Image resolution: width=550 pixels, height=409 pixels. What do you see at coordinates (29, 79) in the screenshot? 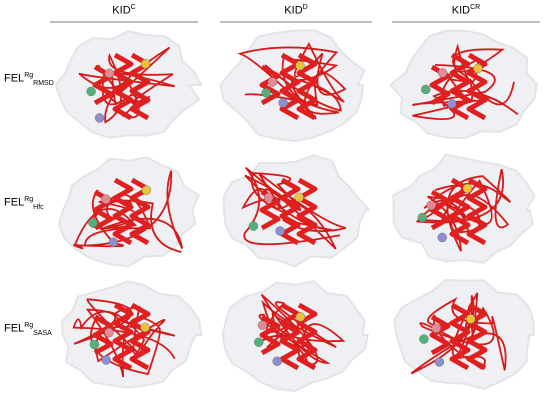
I see `row-label: FELRgRMSD` at bounding box center [29, 79].